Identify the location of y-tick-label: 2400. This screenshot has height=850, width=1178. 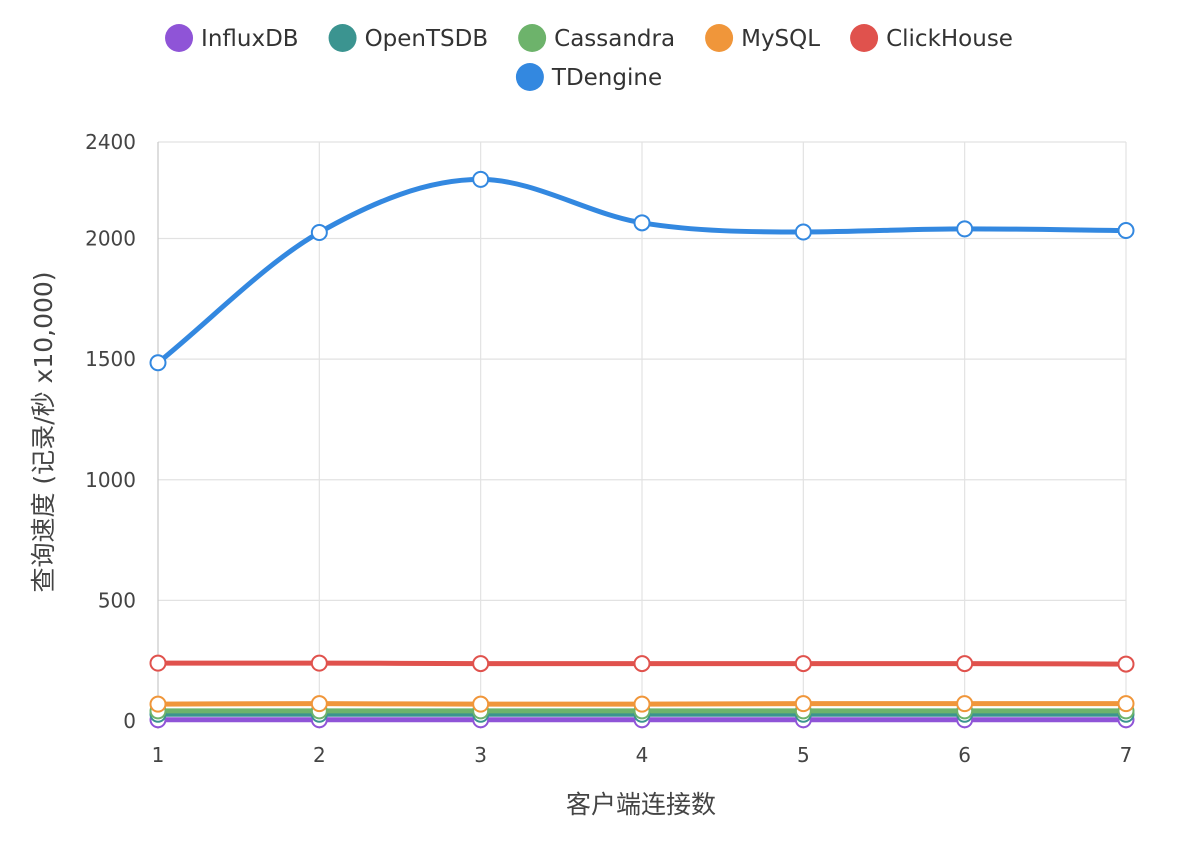
(110, 142).